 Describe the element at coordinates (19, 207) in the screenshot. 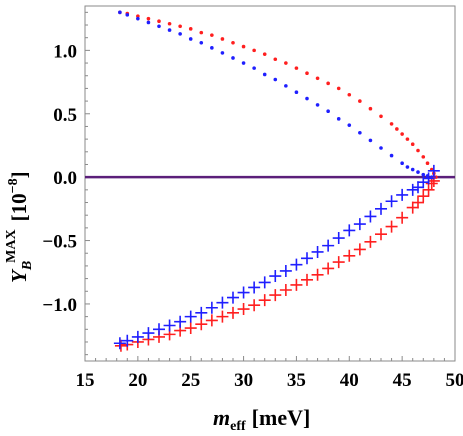

I see `y-axis-title-unit: [10` at that location.